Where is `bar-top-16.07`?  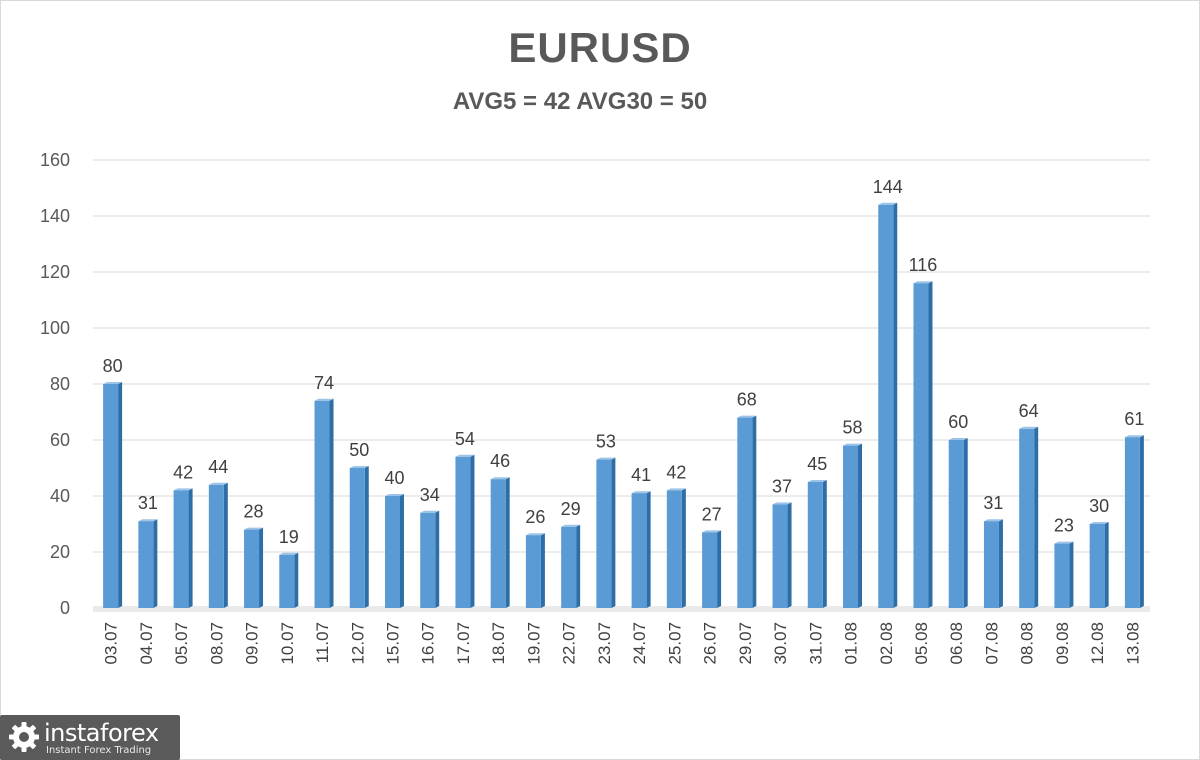
bar-top-16.07 is located at coordinates (430, 511).